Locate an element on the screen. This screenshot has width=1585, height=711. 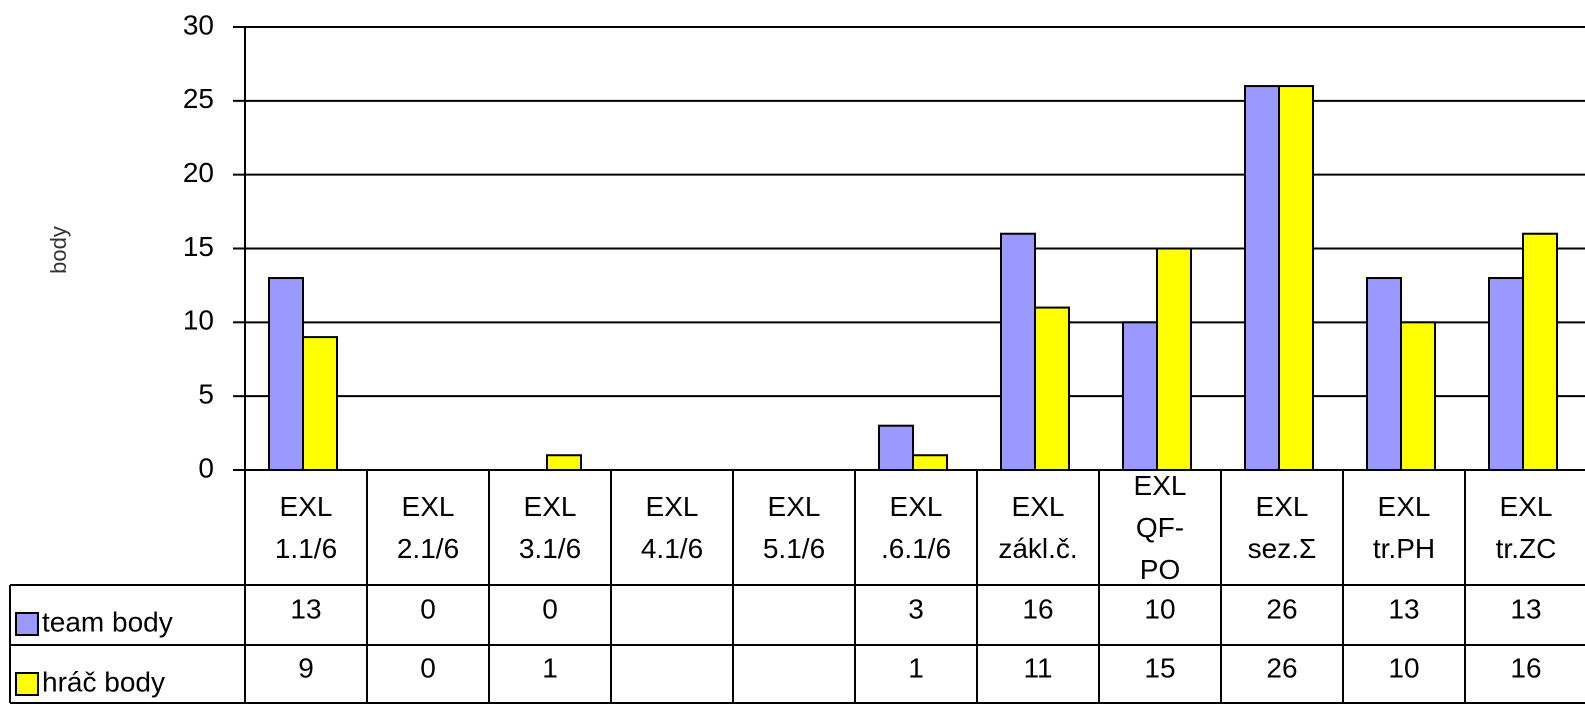
table-value: 9 is located at coordinates (306, 667).